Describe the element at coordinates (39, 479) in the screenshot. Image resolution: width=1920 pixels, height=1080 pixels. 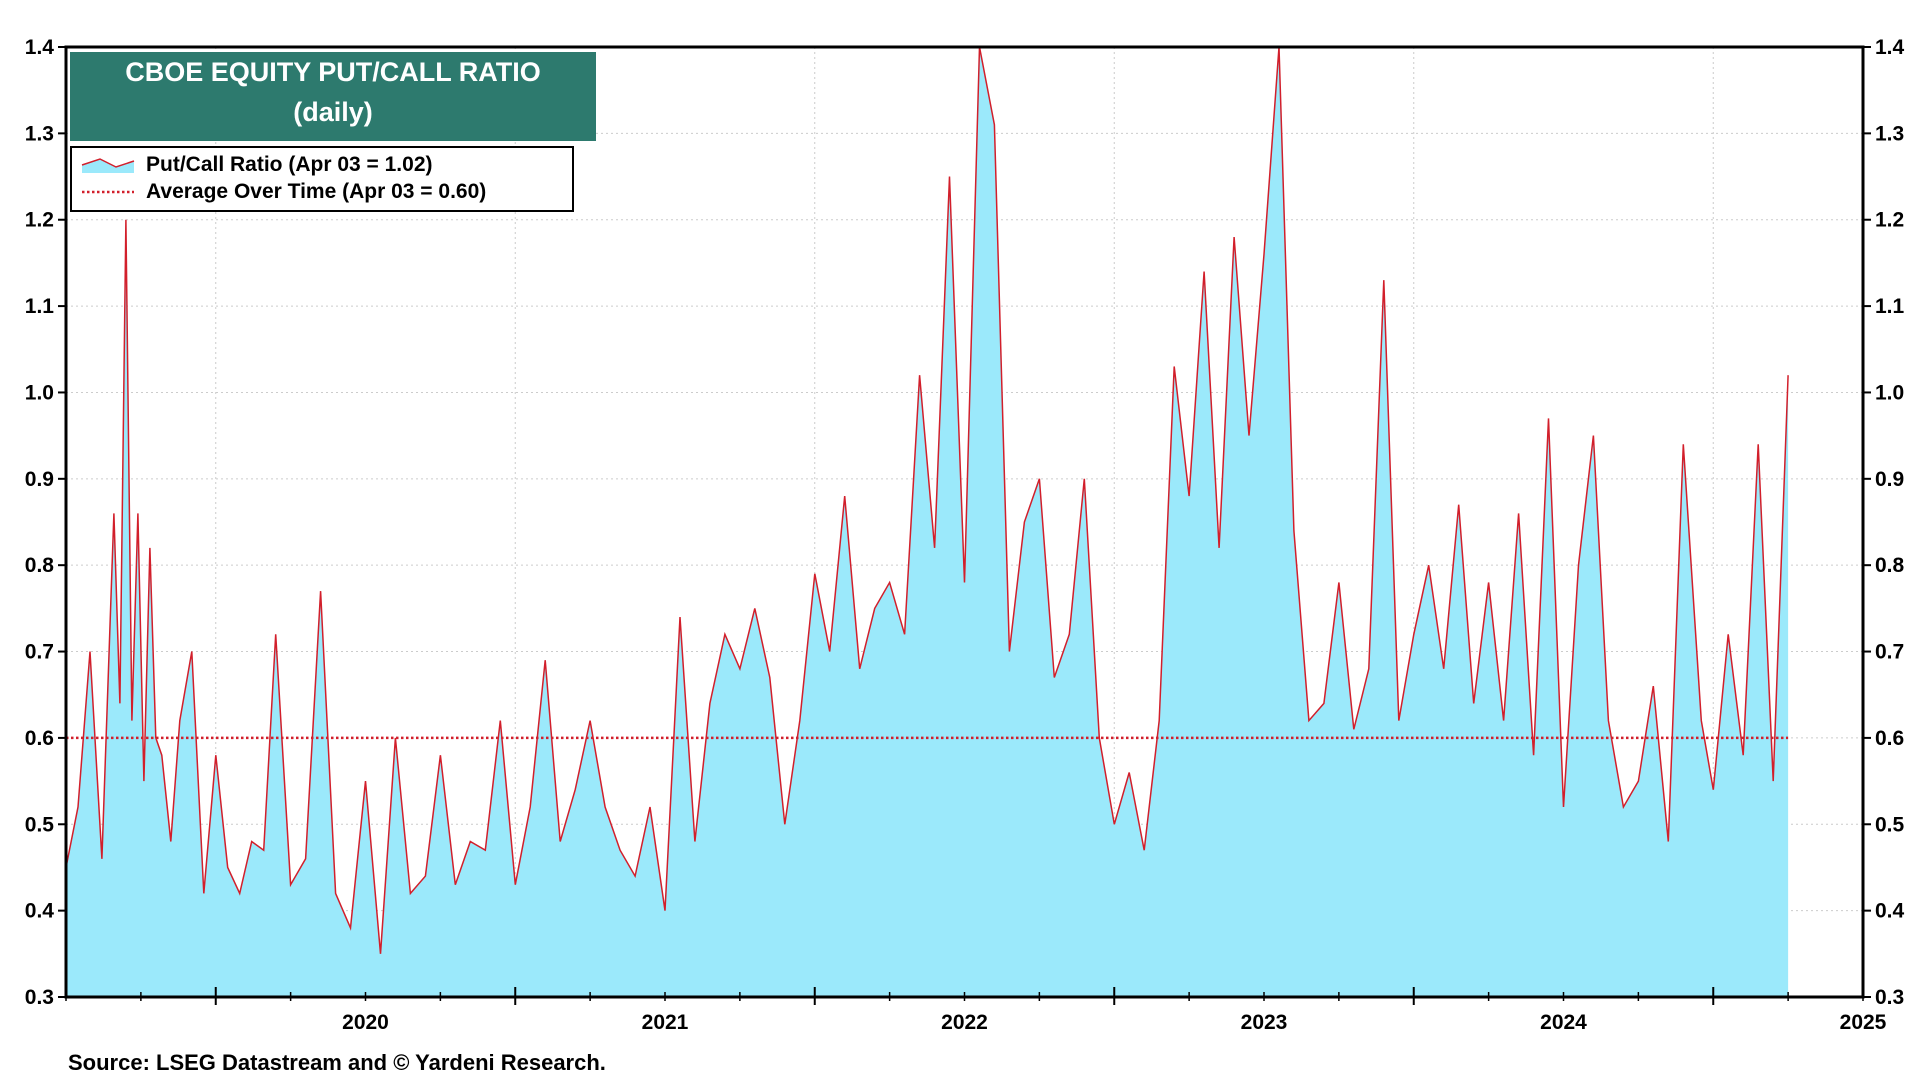
I see `y-tick-label-left: 0.9` at that location.